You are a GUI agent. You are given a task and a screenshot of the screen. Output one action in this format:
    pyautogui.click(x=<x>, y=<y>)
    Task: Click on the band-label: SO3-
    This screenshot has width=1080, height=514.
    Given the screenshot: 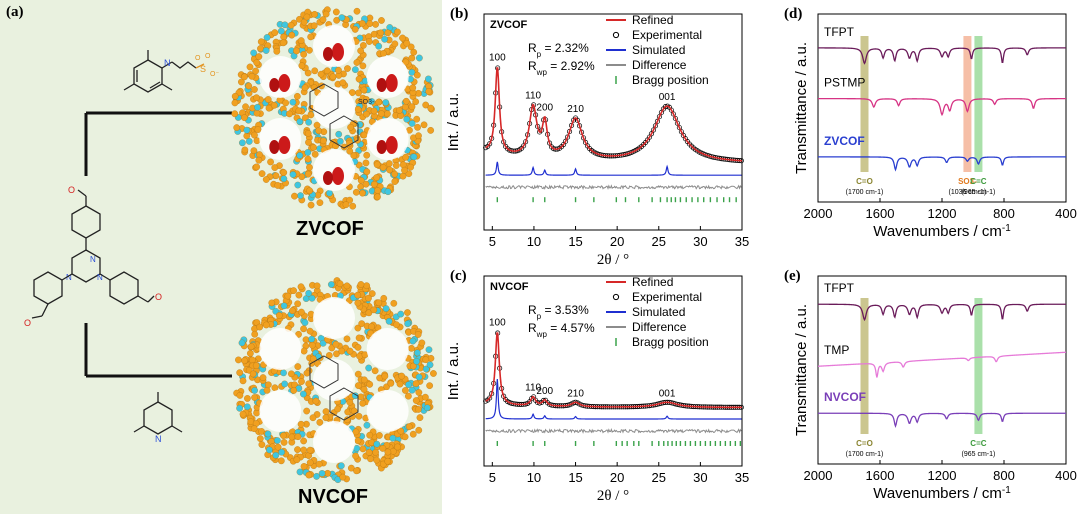 What is the action you would take?
    pyautogui.click(x=967, y=181)
    